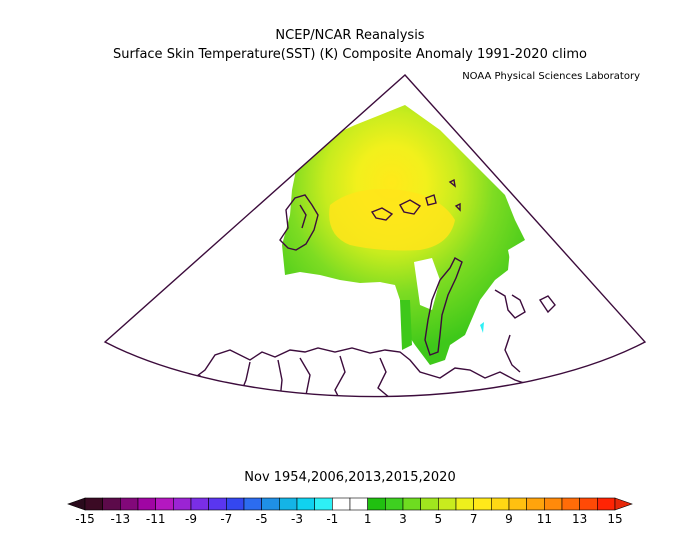 The width and height of the screenshot is (700, 542). I want to click on cyan-spot, so click(259, 189).